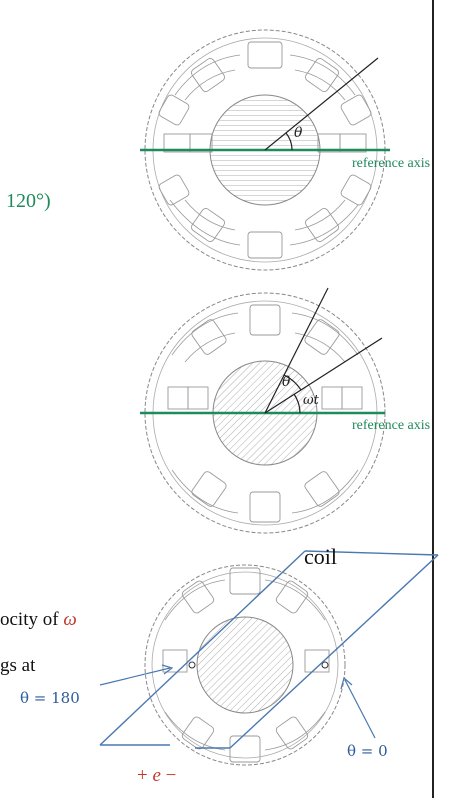 The height and width of the screenshot is (798, 475). Describe the element at coordinates (70, 619) in the screenshot. I see `omega-symbol: ω` at that location.